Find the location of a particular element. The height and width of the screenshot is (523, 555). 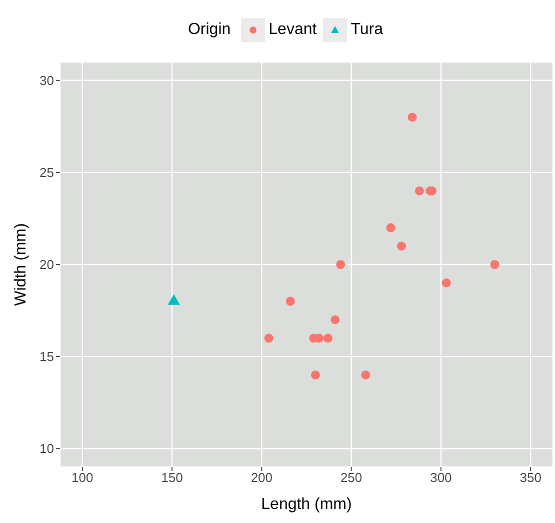

x-tick-label: 150 is located at coordinates (172, 478).